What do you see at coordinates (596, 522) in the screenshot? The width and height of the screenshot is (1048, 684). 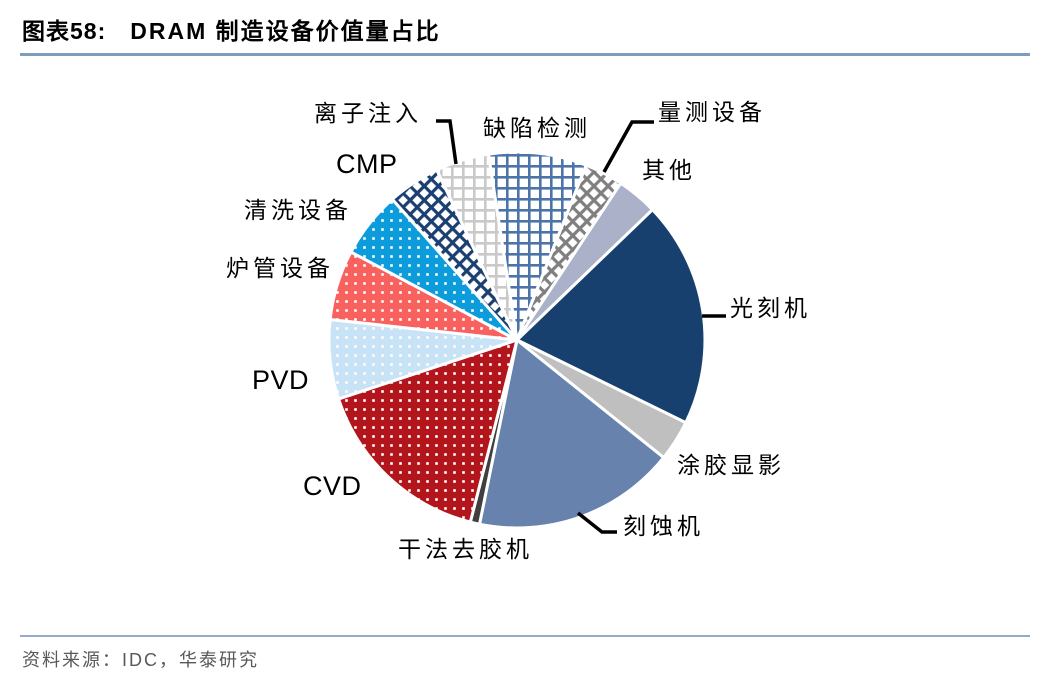 I see `leader-line-etcher` at bounding box center [596, 522].